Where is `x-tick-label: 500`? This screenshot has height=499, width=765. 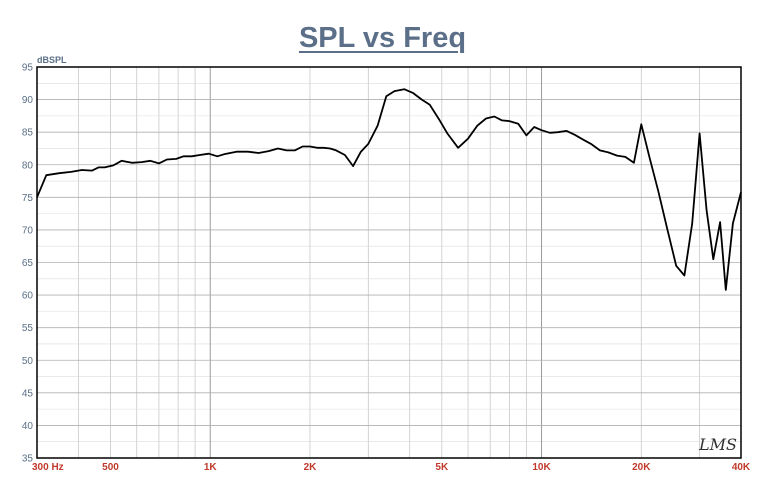 x-tick-label: 500 is located at coordinates (110, 467).